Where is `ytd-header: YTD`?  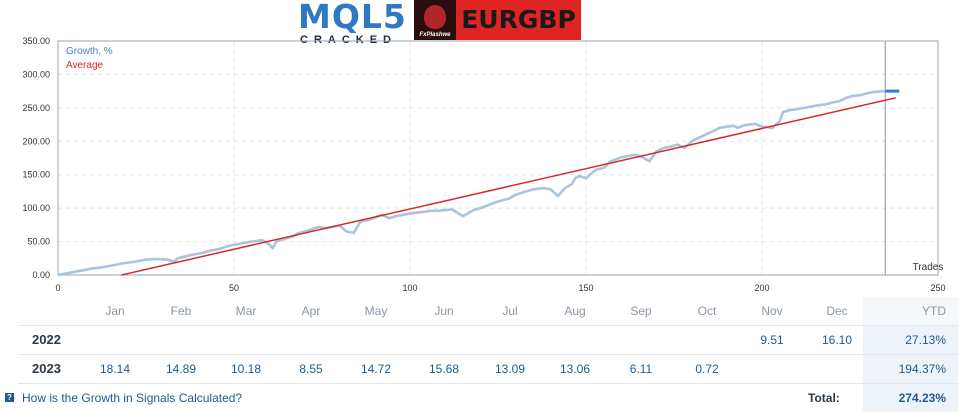
ytd-header: YTD is located at coordinates (910, 311).